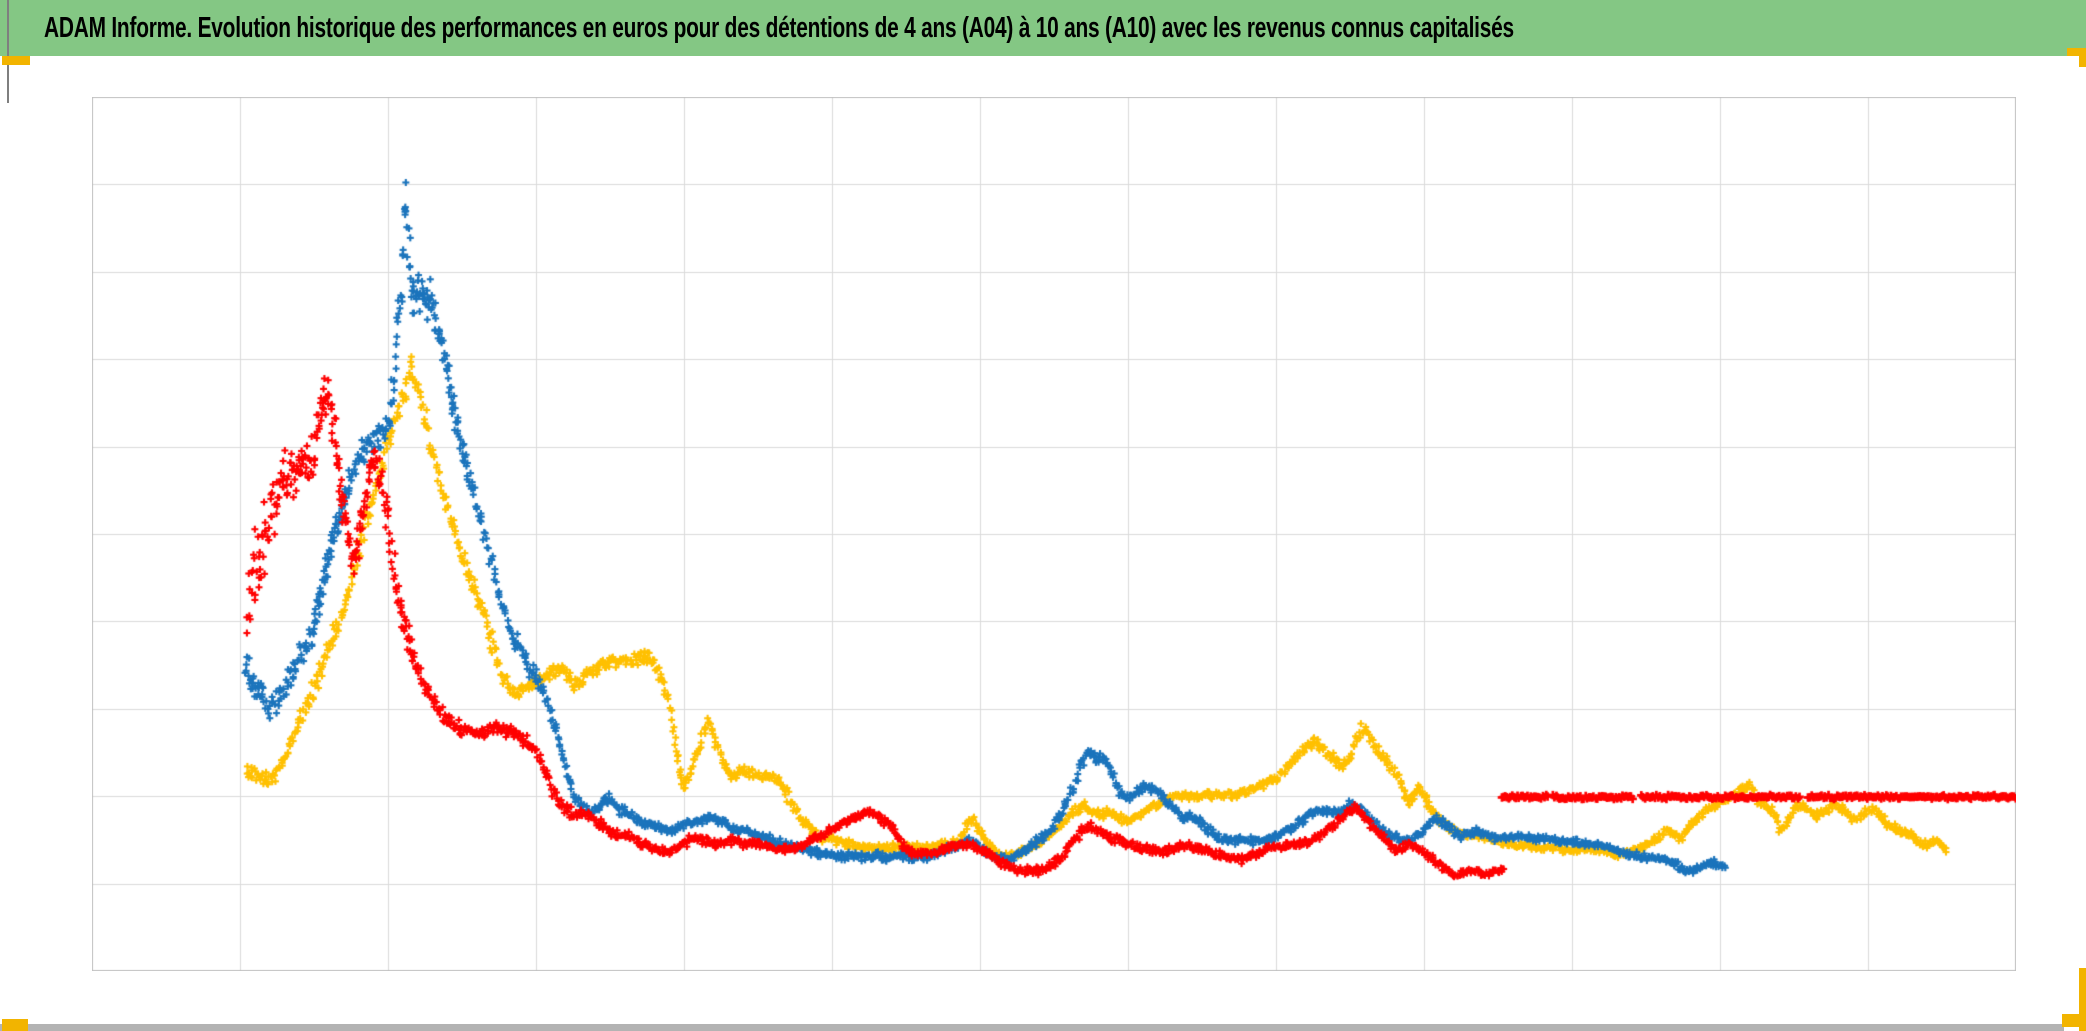 Image resolution: width=2086 pixels, height=1031 pixels. What do you see at coordinates (2082, 57) in the screenshot?
I see `yellow-accent-top-right-edge` at bounding box center [2082, 57].